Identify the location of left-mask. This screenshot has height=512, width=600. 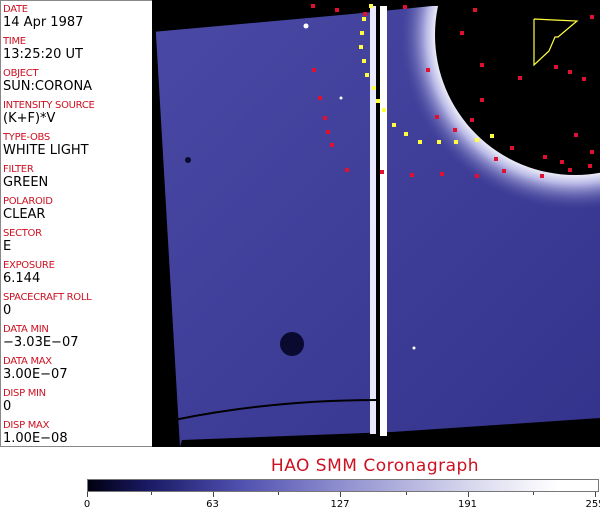
(166, 223).